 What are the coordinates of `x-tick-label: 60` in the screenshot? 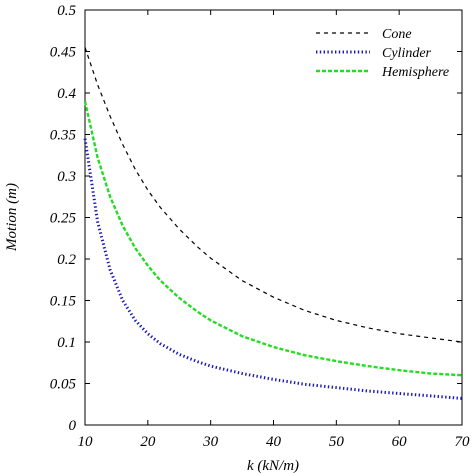 It's located at (400, 442).